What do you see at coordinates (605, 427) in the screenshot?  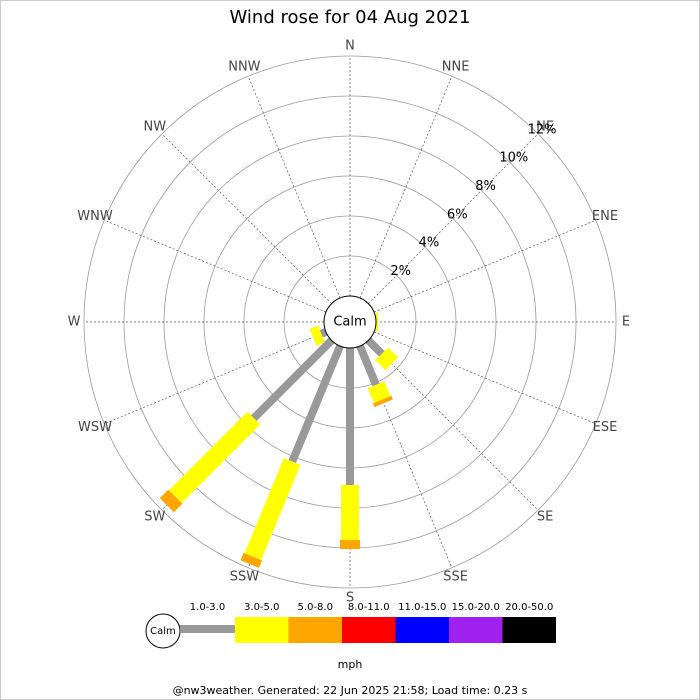 I see `direction-label: ESE` at bounding box center [605, 427].